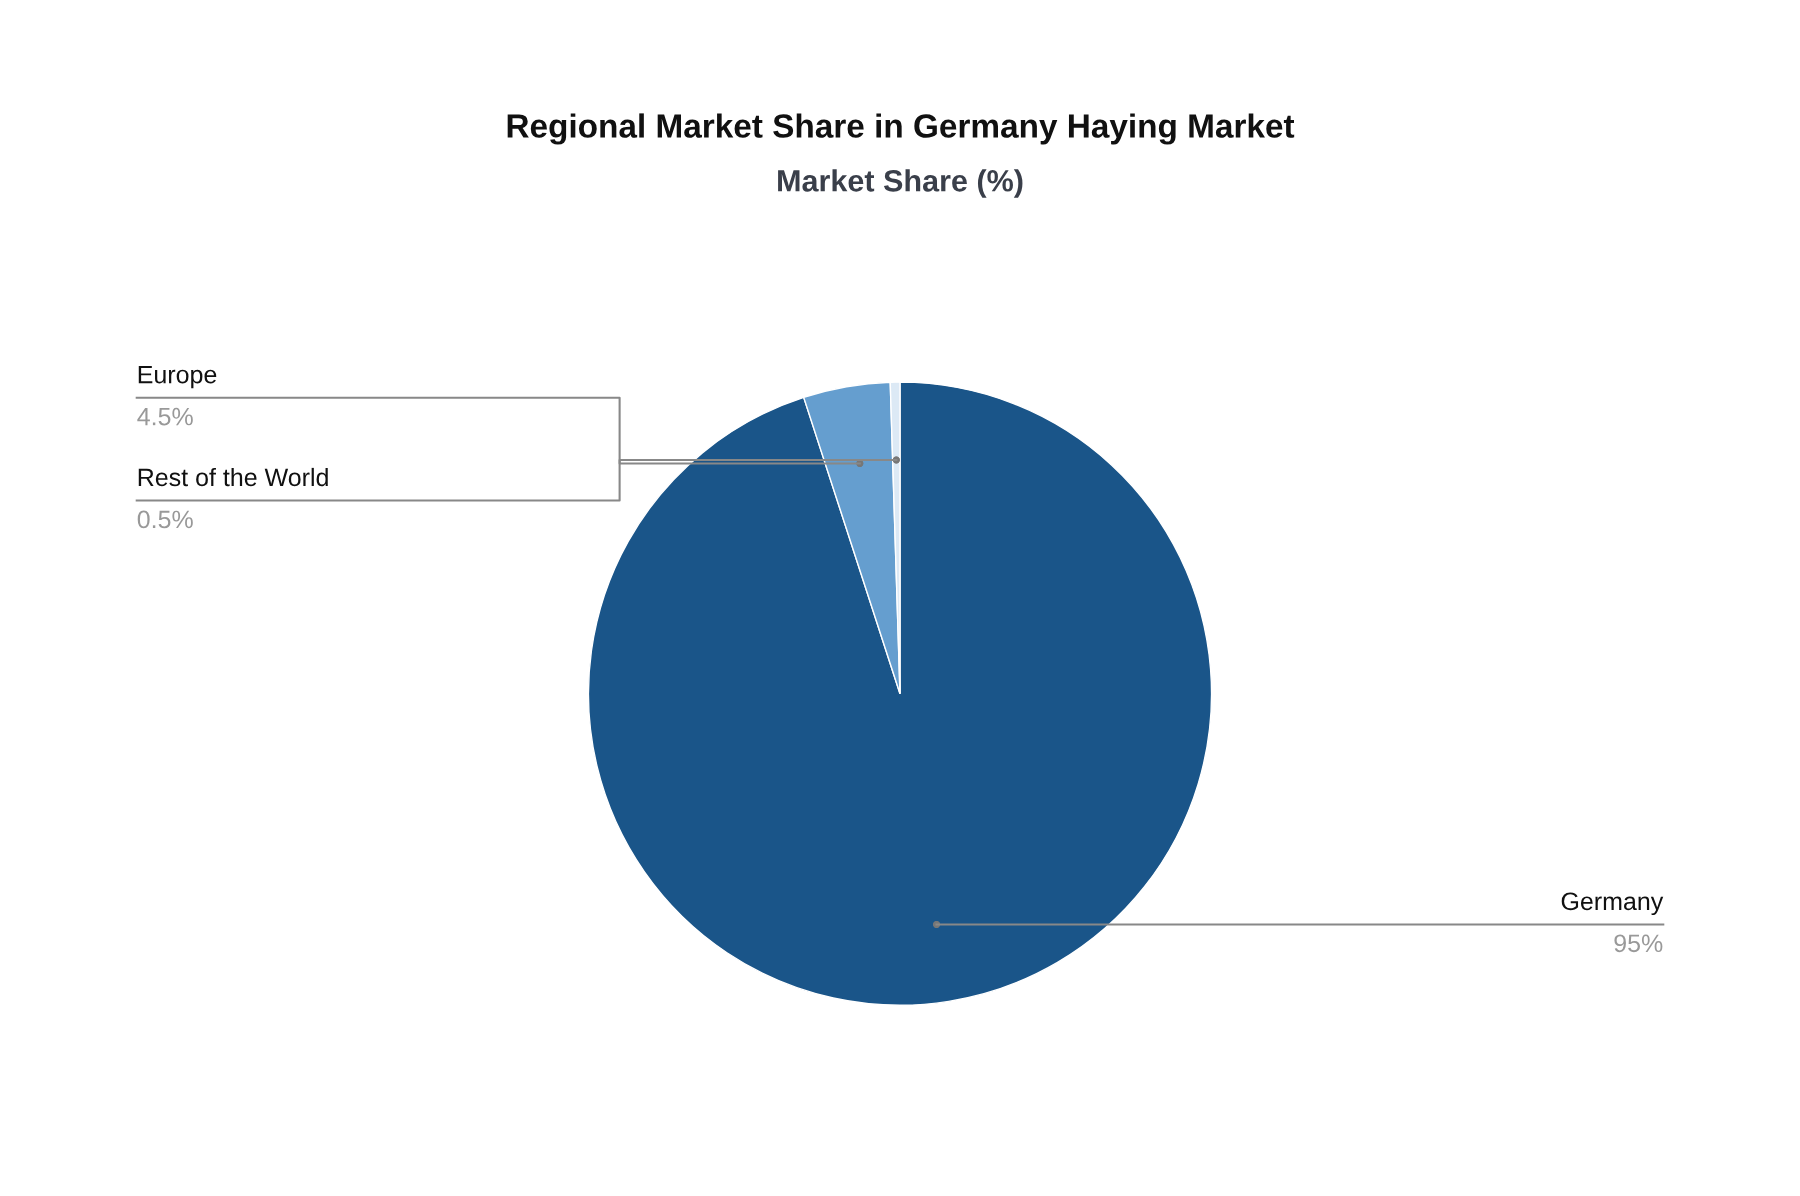  What do you see at coordinates (901, 129) in the screenshot?
I see `chart-title: Regional Market Share in Germany Haying Market` at bounding box center [901, 129].